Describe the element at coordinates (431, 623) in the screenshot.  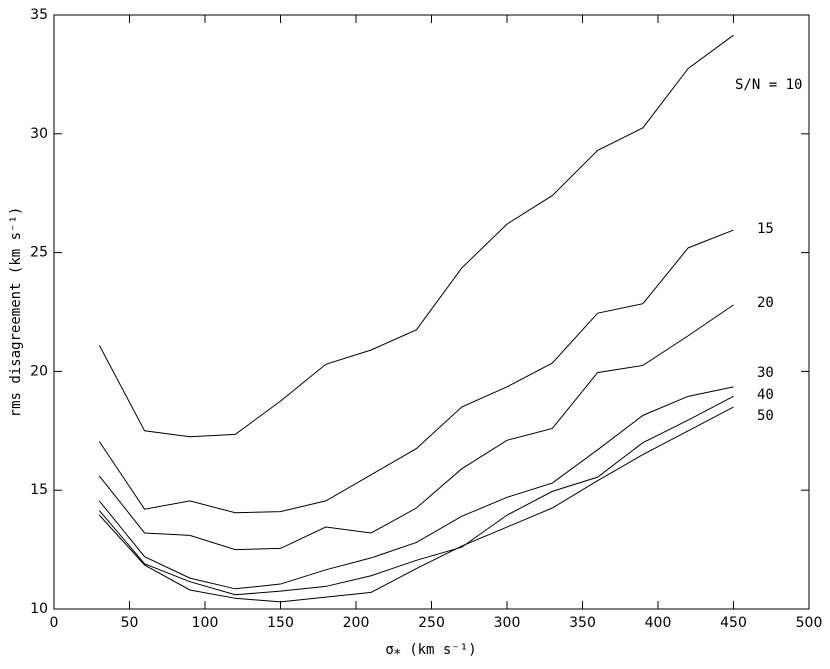
I see `x-tick-label: 250` at that location.